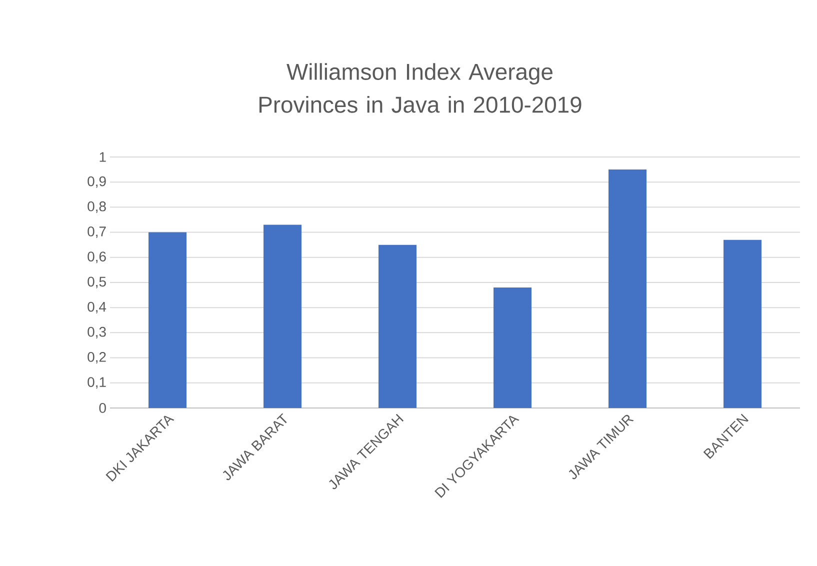 The height and width of the screenshot is (566, 817). Describe the element at coordinates (97, 332) in the screenshot. I see `y-tick-label: 0,3` at that location.